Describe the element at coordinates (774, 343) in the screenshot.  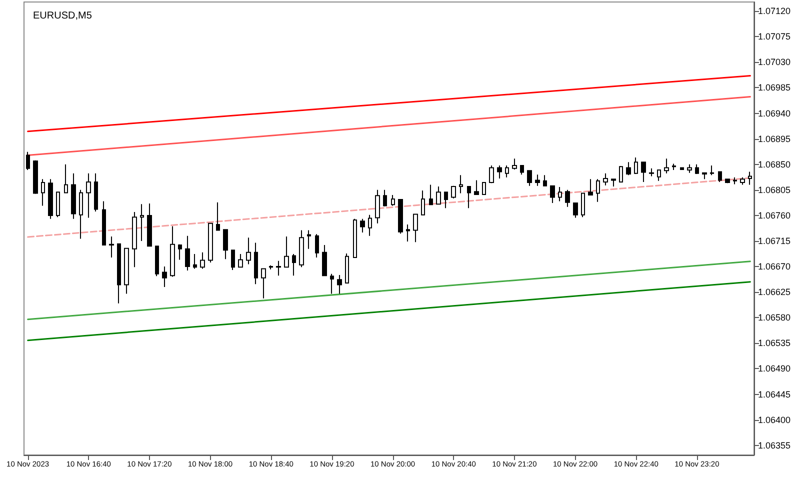
I see `y-tick-label: 1.06535` at that location.